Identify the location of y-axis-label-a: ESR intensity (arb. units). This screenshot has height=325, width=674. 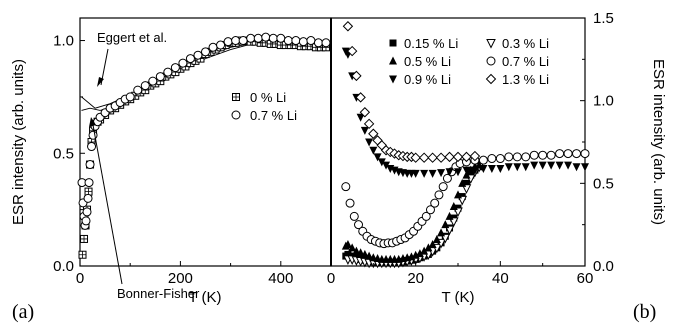
(18, 142).